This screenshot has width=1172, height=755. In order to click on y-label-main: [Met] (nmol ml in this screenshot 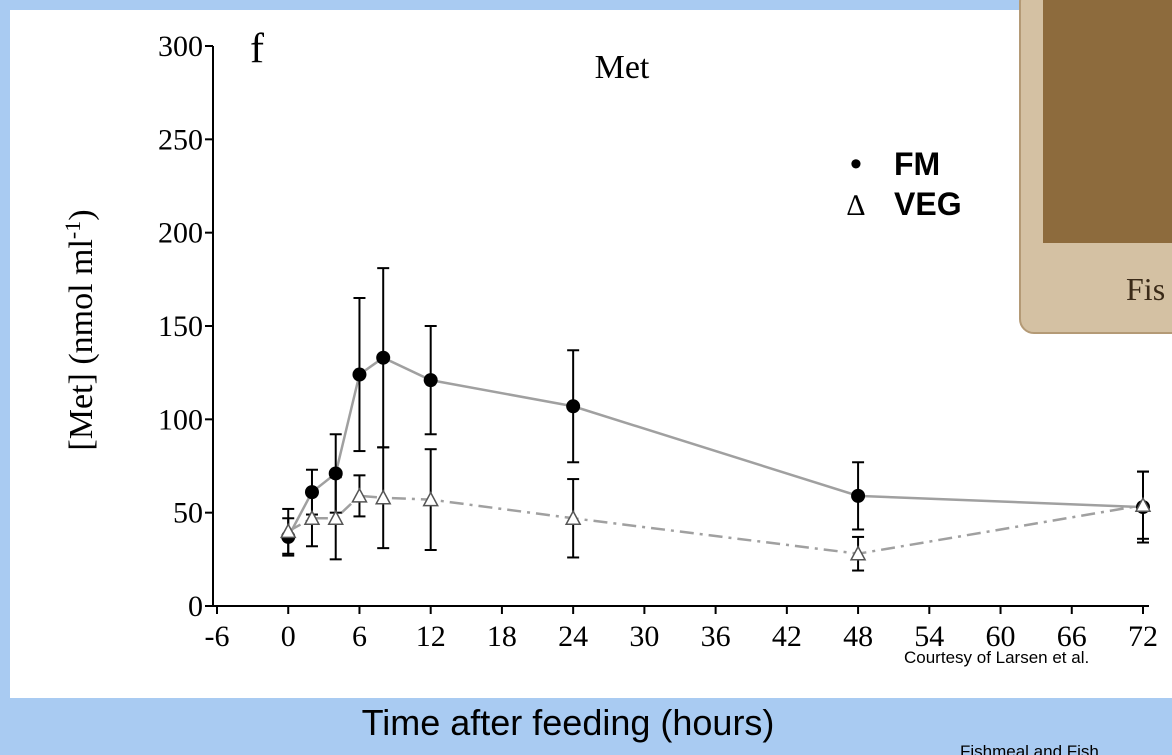, I will do `click(81, 345)`.